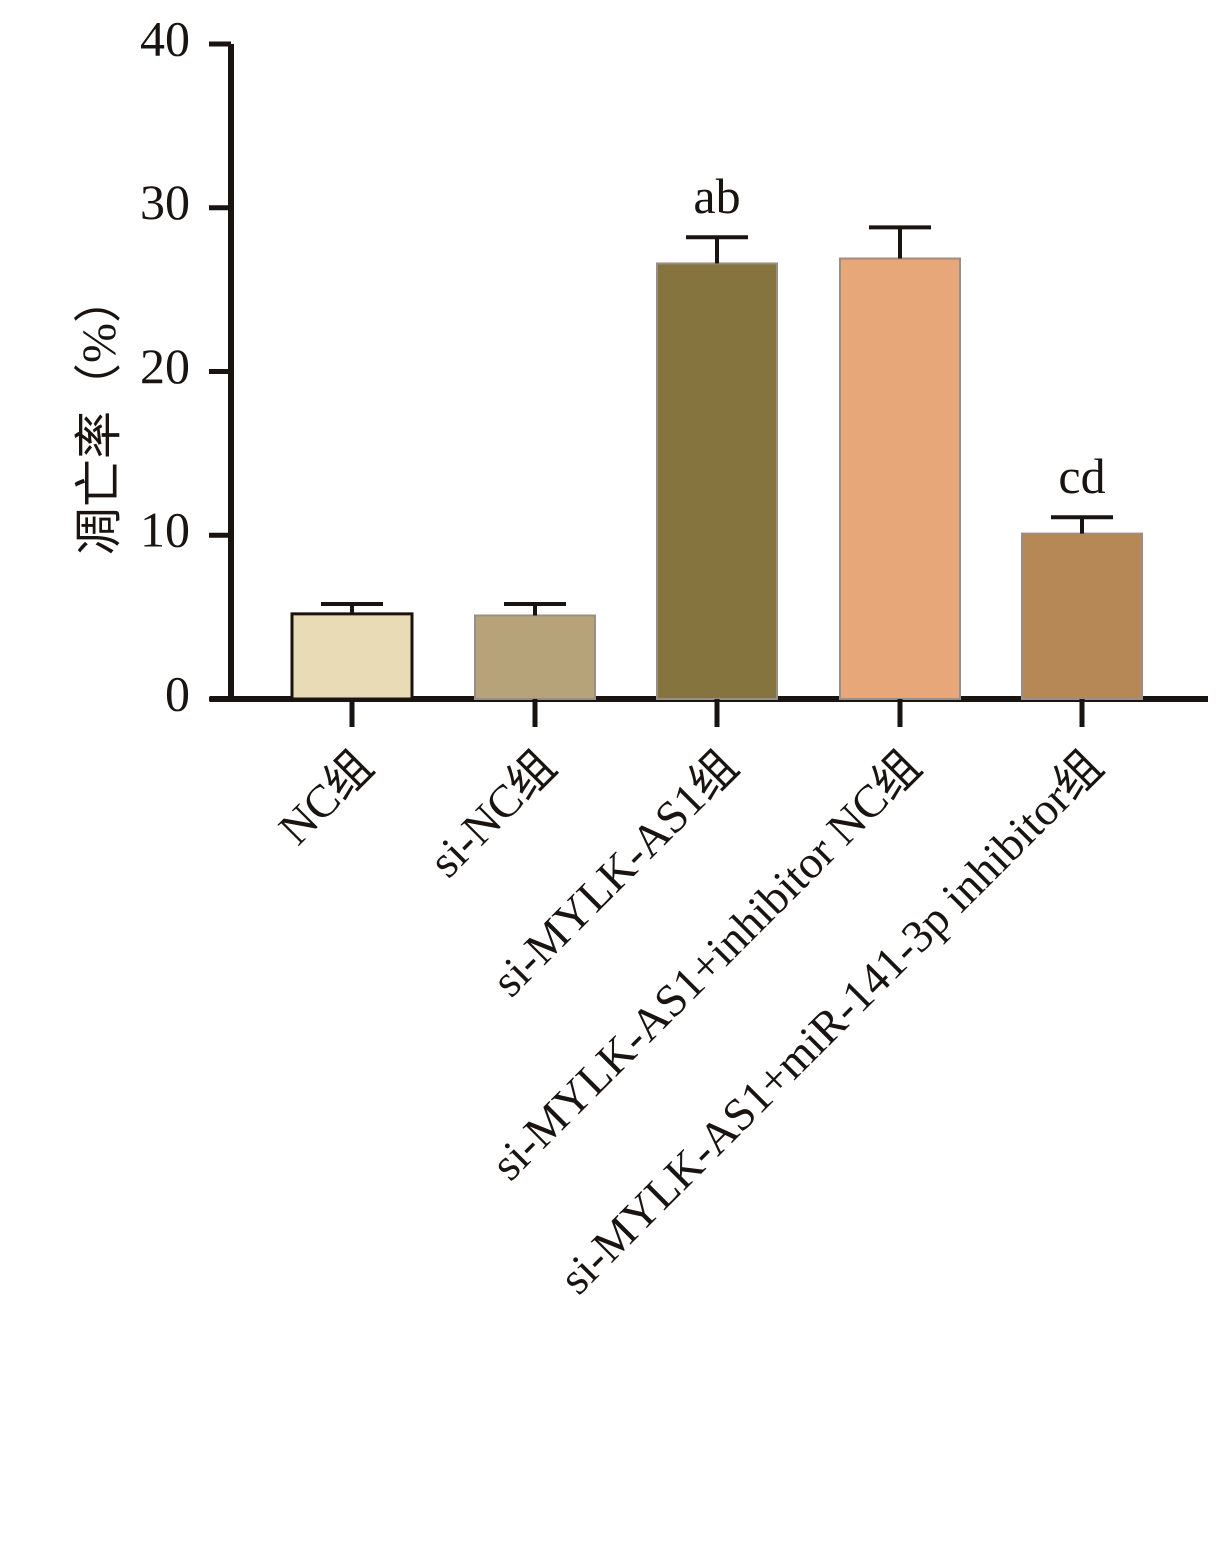 The image size is (1227, 1559). I want to click on y-axis-label: 凋亡率（%）, so click(99, 415).